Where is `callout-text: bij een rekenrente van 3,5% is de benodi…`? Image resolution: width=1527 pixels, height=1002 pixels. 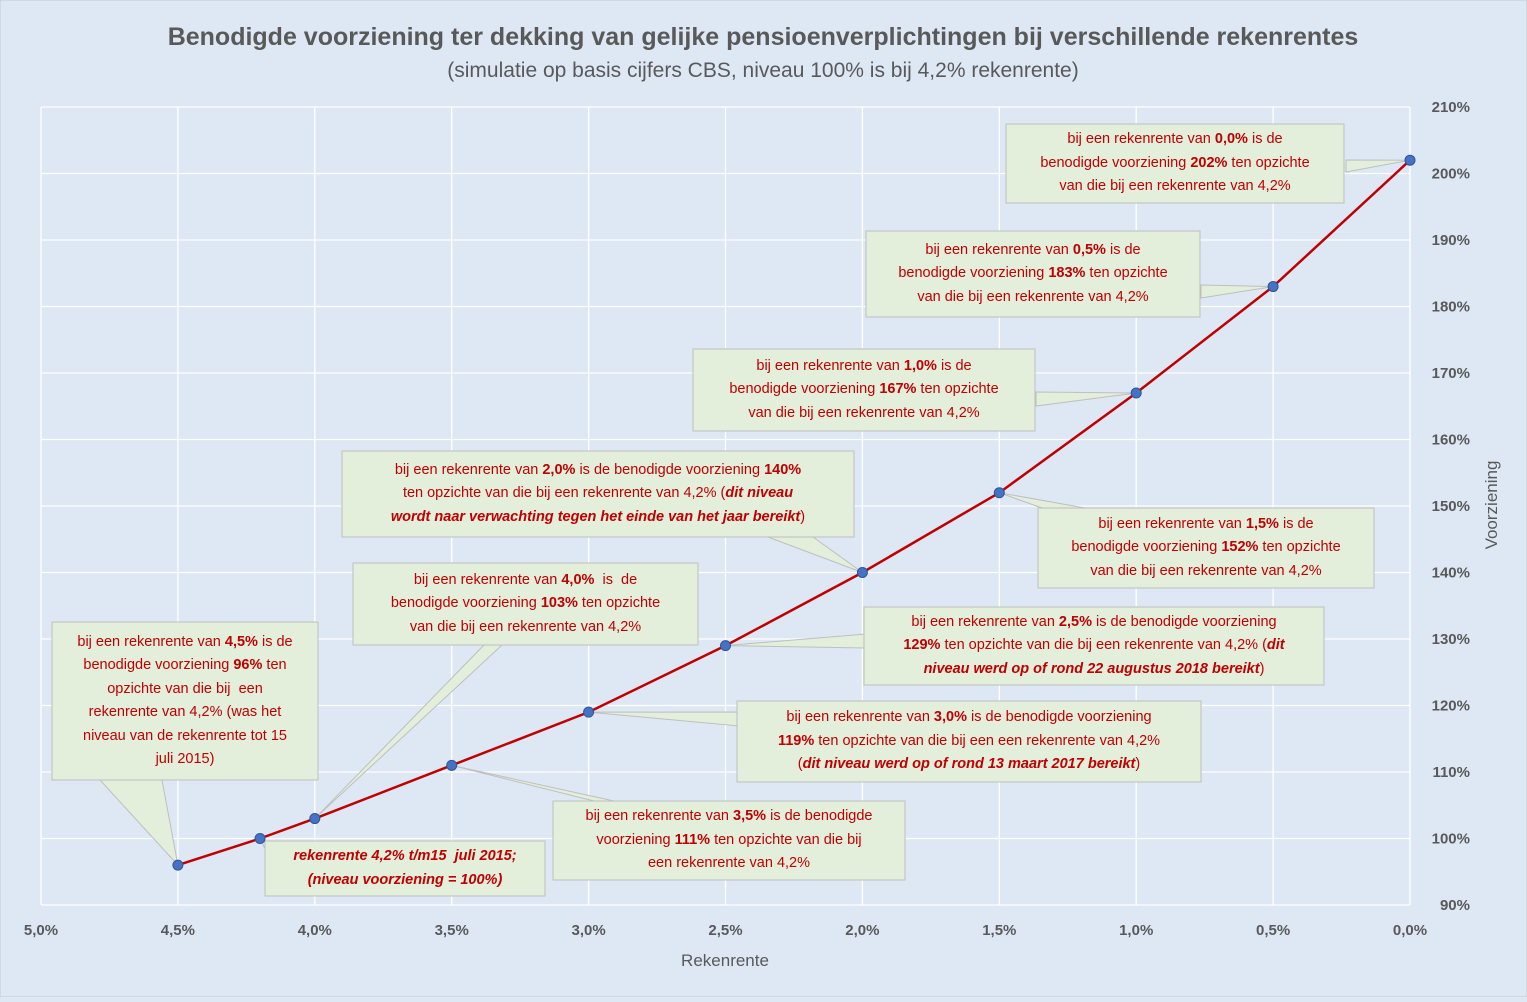 callout-text: bij een rekenrente van 3,5% is de benodi… is located at coordinates (729, 840).